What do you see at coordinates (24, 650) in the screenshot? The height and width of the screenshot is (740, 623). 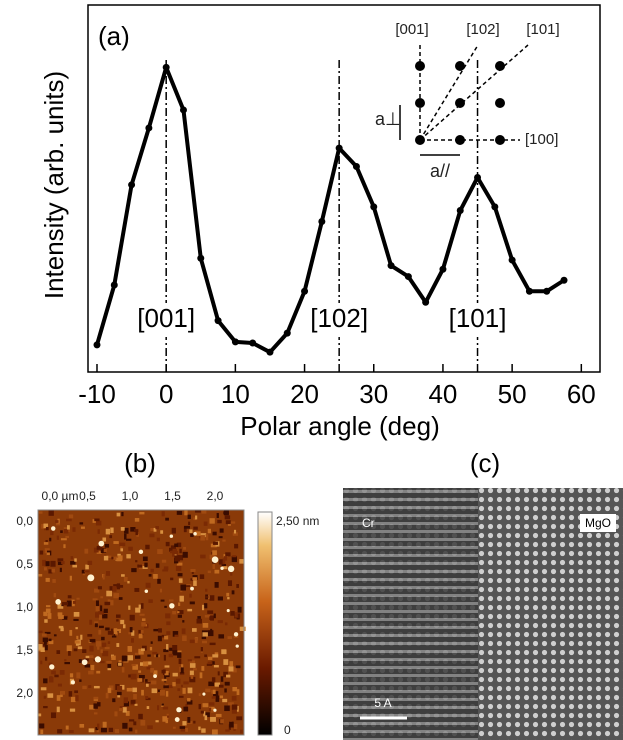 I see `afm-y-label: 1,5` at bounding box center [24, 650].